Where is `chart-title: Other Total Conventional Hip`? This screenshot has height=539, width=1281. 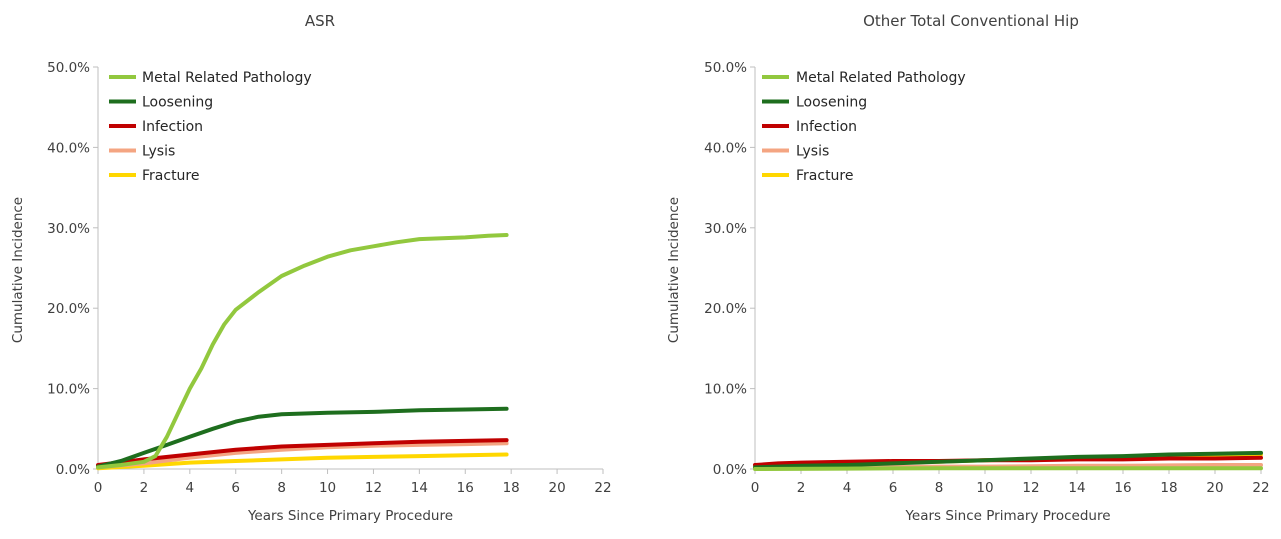
chart-title: Other Total Conventional Hip is located at coordinates (971, 21).